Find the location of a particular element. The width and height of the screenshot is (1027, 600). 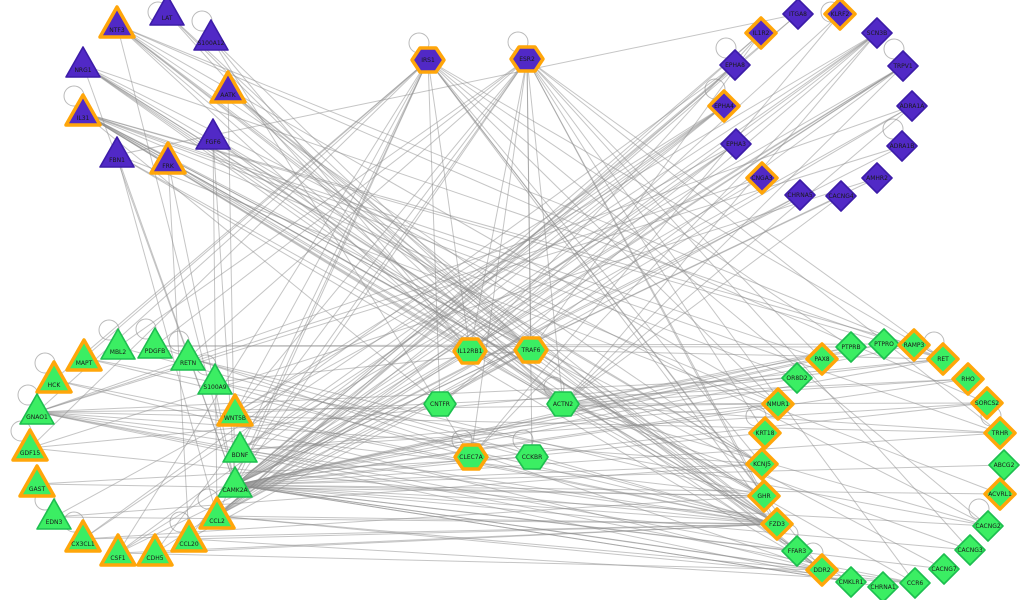

edge-IRS1-IL12RB1 is located at coordinates (449, 205).